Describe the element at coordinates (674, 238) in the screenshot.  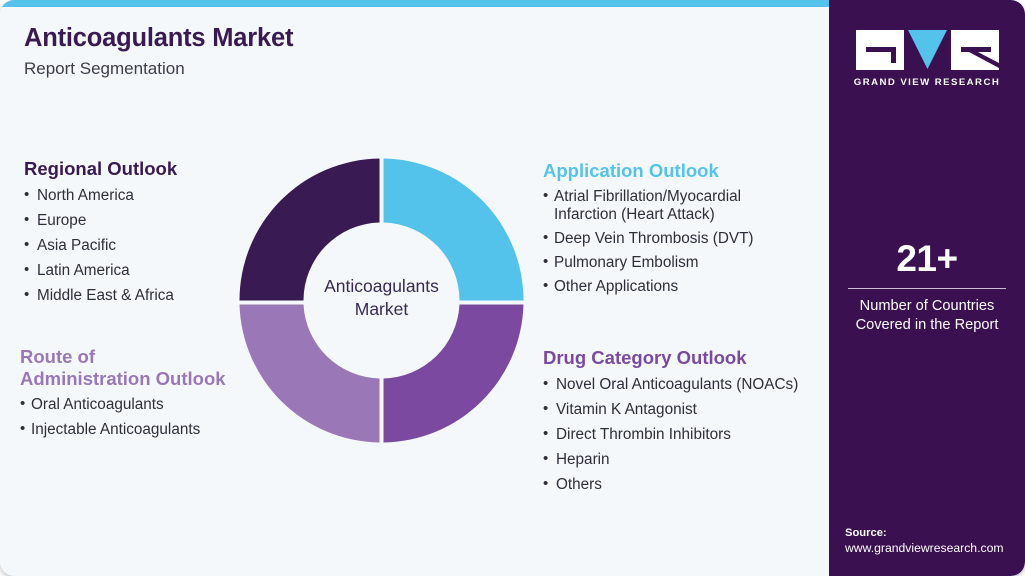
I see `list-item: Deep Vein Thrombosis (DVT)` at that location.